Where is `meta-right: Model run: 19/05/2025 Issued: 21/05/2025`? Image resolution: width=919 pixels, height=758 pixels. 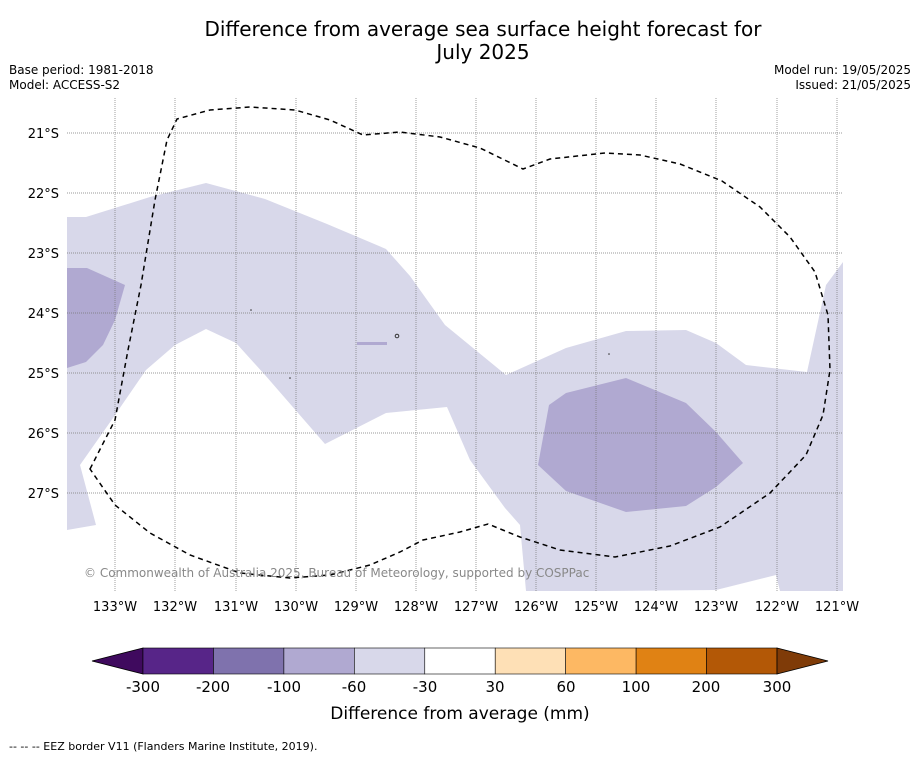
meta-right: Model run: 19/05/2025 Issued: 21/05/2025 is located at coordinates (842, 78).